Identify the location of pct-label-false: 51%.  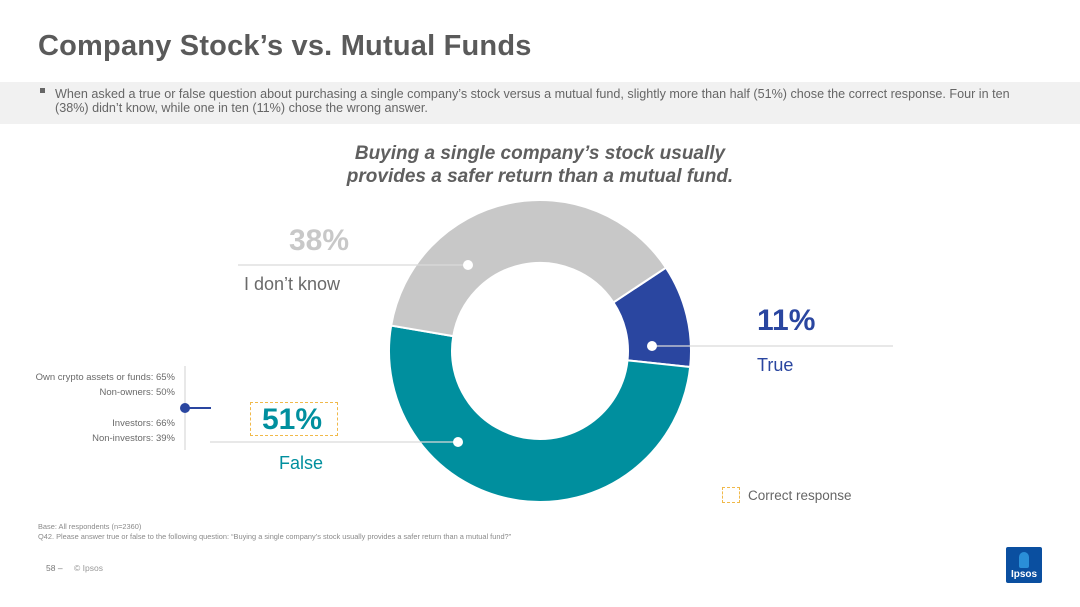
(292, 419).